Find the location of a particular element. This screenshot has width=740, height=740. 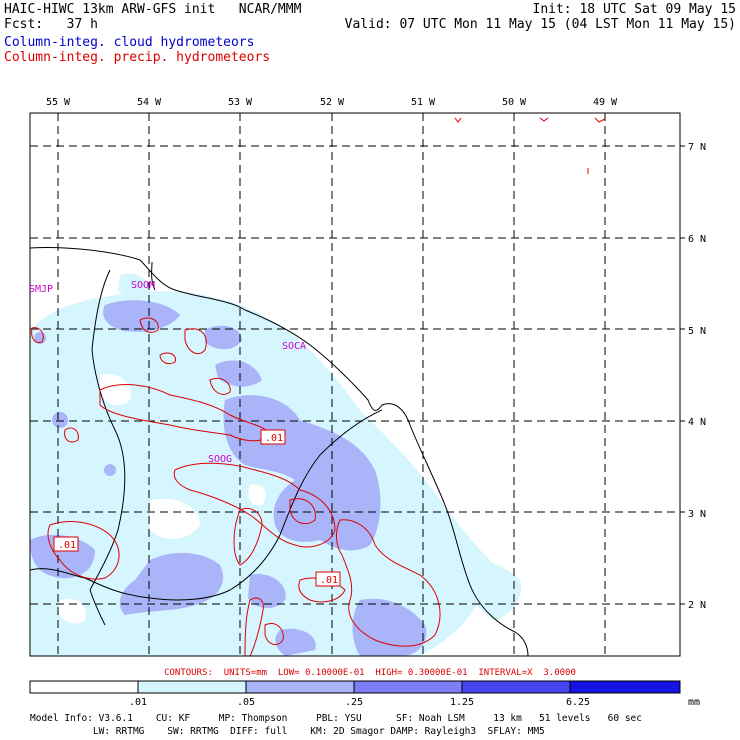

lat-label: 6 N is located at coordinates (697, 239).